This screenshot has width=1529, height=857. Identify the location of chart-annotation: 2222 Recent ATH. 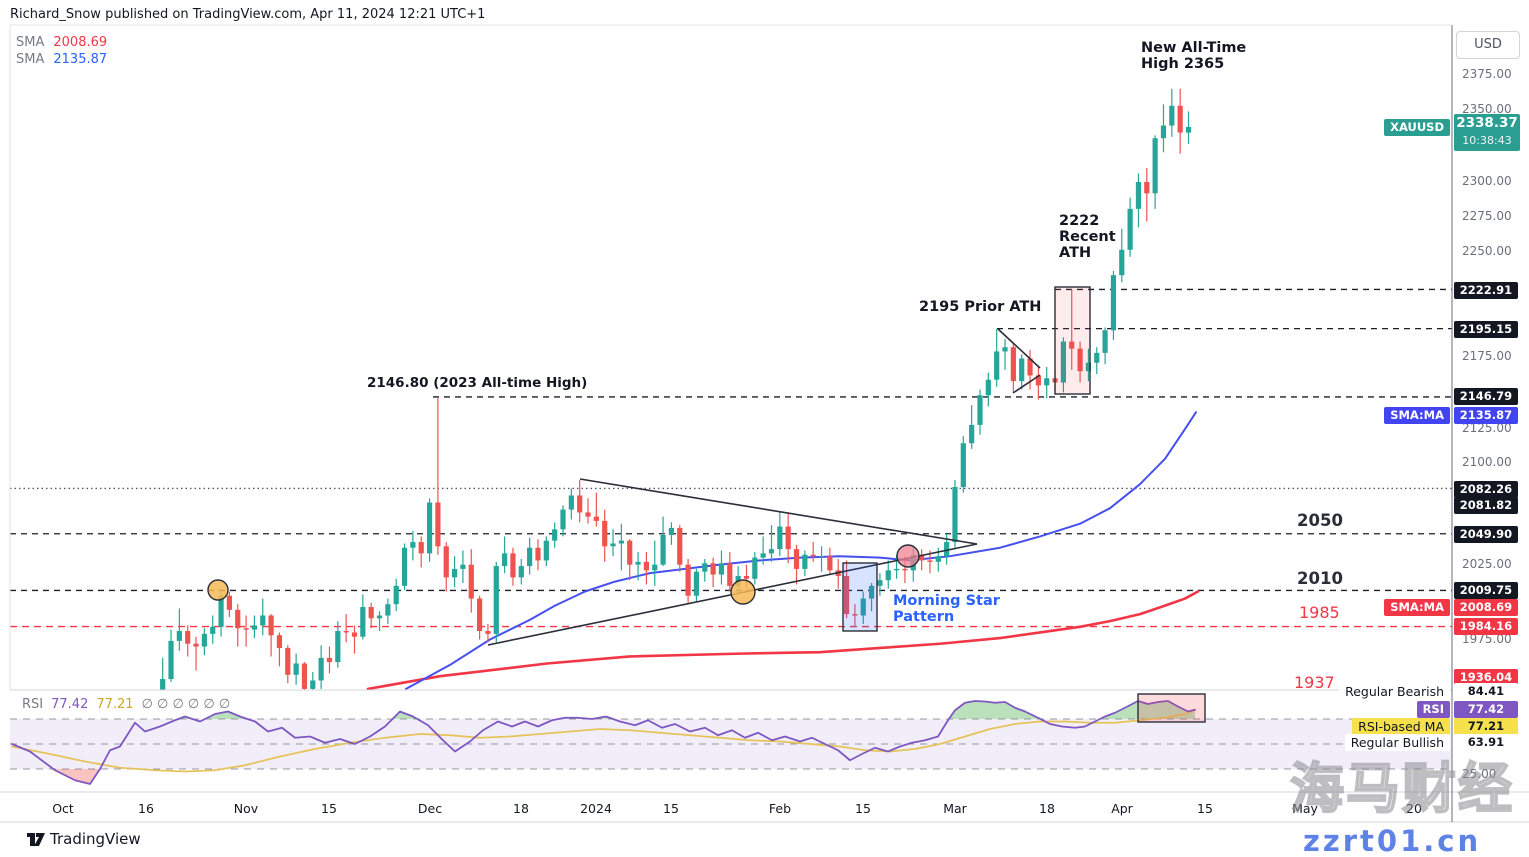
(1087, 237).